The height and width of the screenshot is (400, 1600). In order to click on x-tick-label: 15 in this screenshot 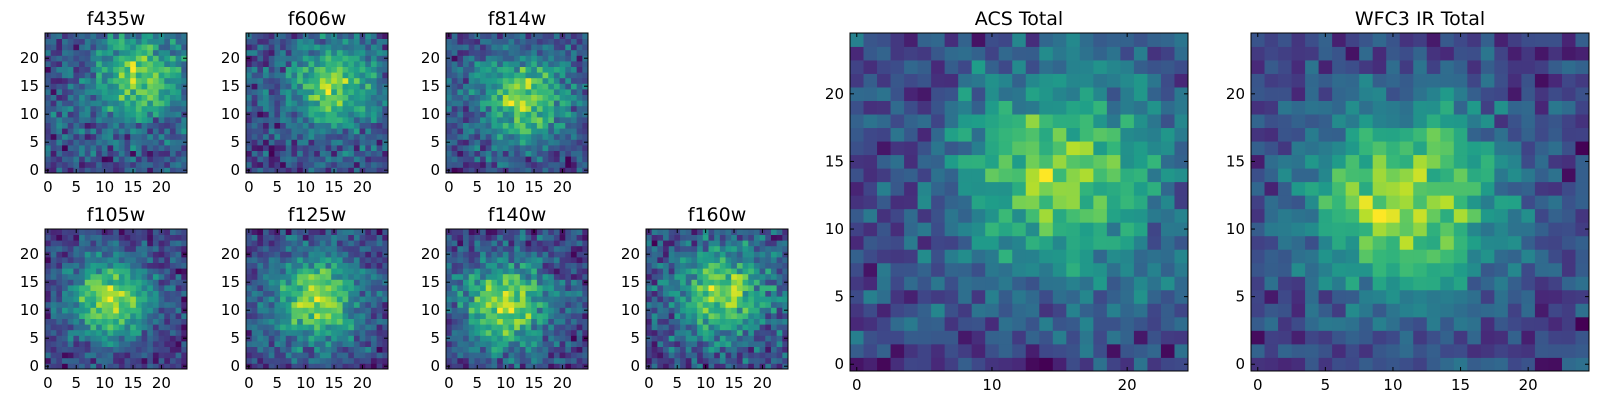, I will do `click(333, 187)`.